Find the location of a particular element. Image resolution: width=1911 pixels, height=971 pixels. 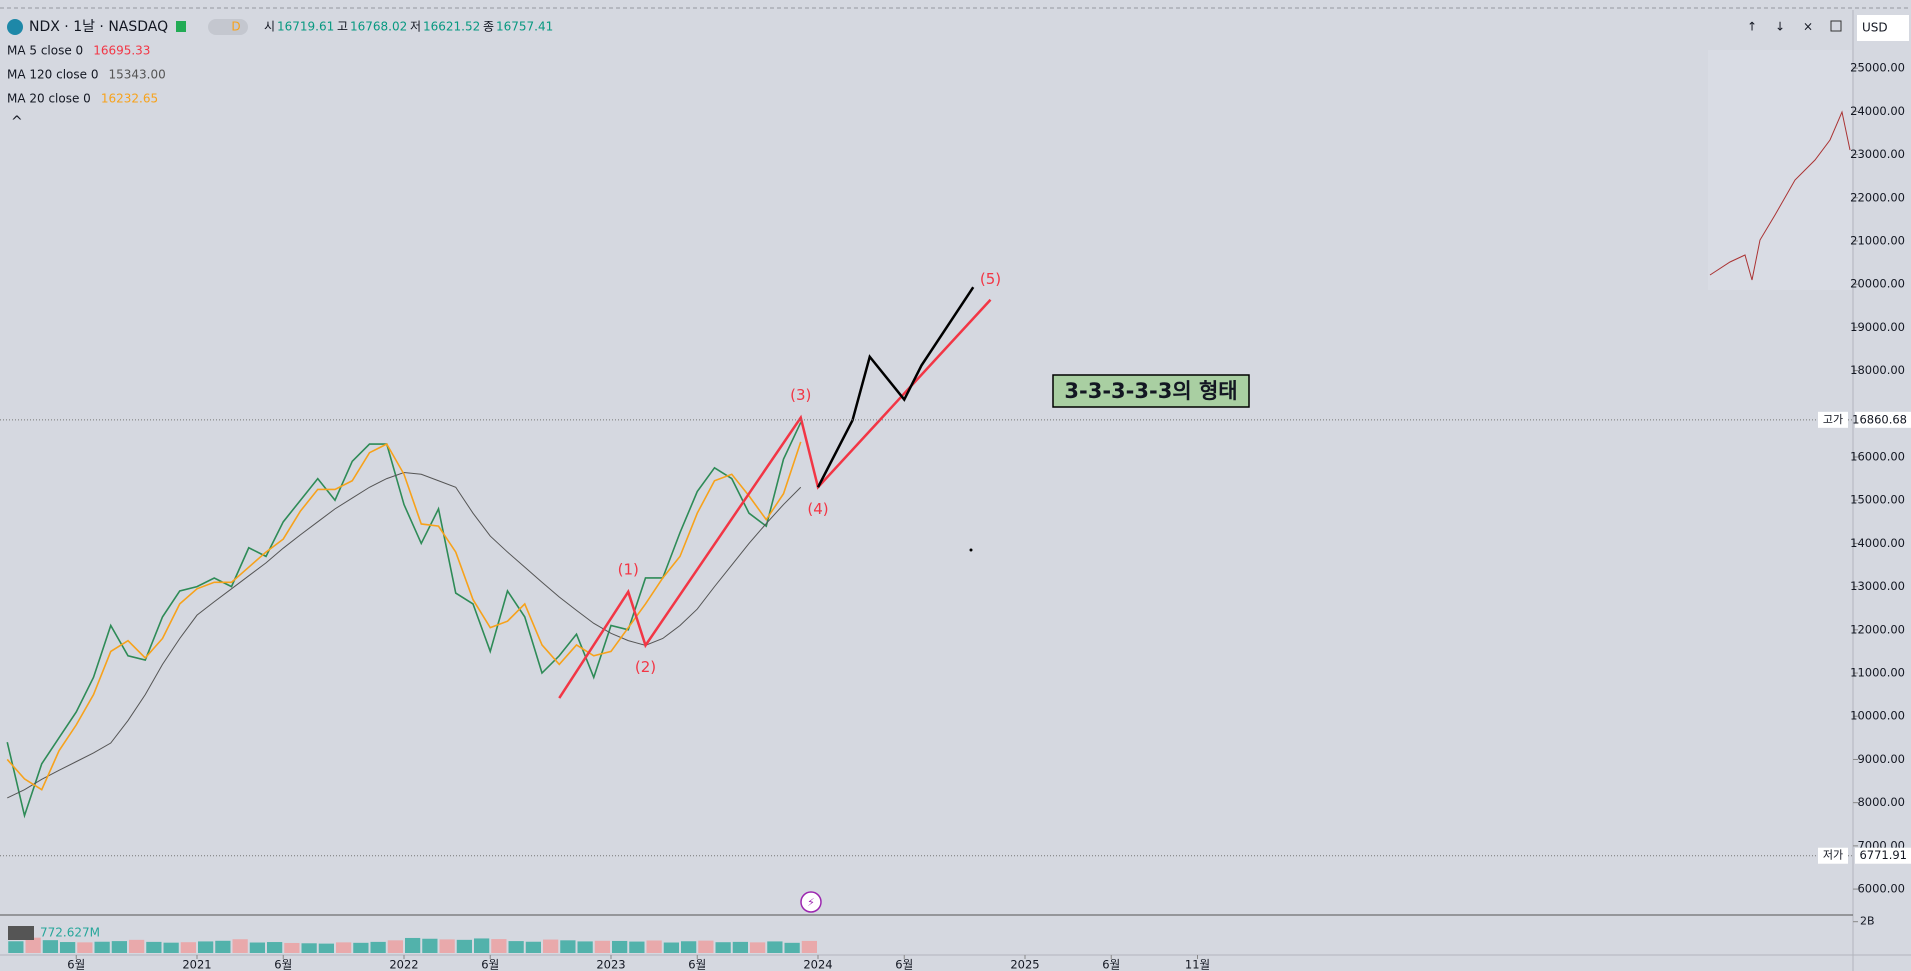

volume-icon is located at coordinates (21, 933).